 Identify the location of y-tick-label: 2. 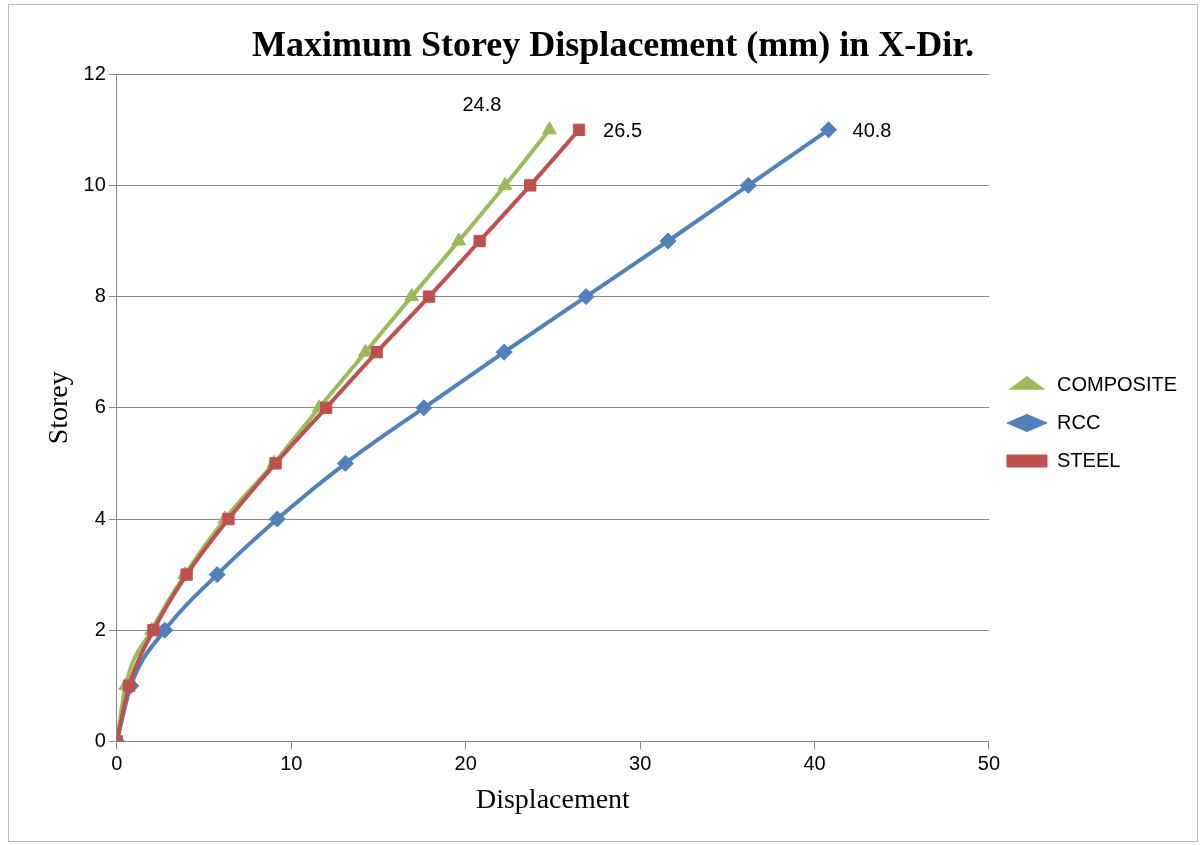
(100, 628).